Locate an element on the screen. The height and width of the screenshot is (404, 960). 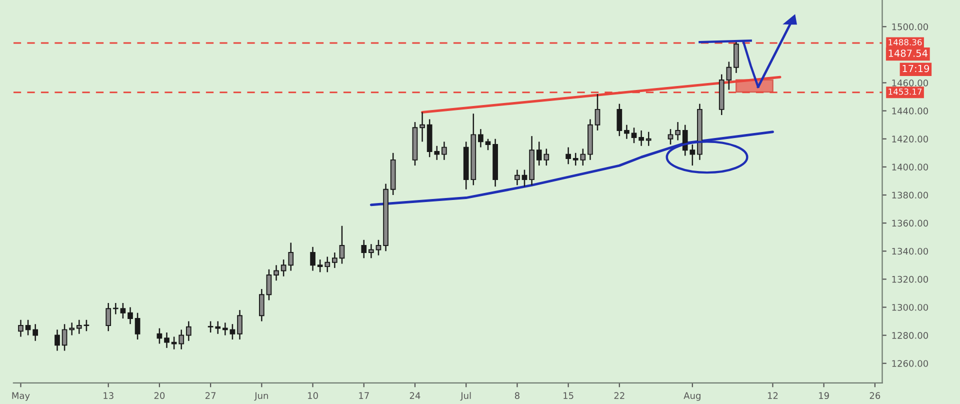
y-tick-label: 1500.00 is located at coordinates (910, 26).